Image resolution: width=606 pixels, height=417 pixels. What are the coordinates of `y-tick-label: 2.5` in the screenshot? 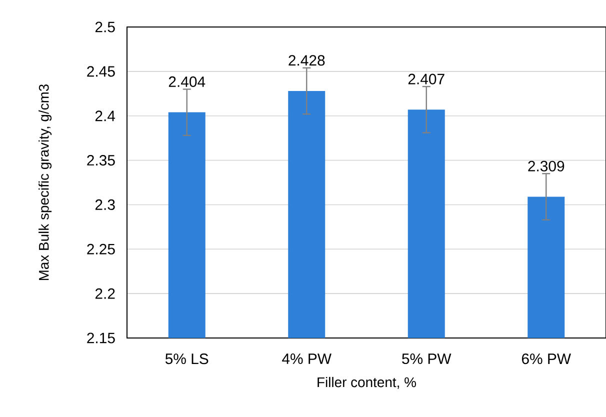 It's located at (105, 27).